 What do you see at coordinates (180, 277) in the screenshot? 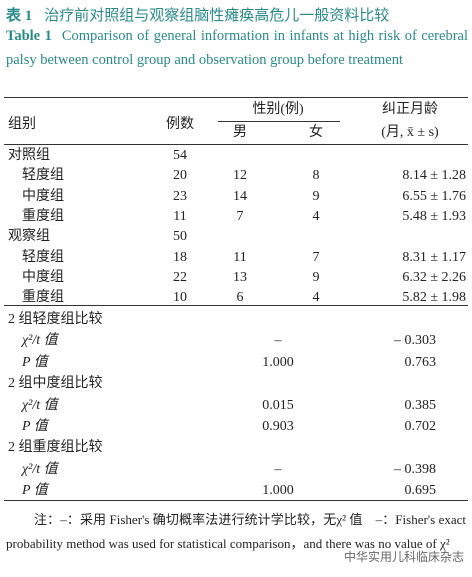
I see `count: 22` at bounding box center [180, 277].